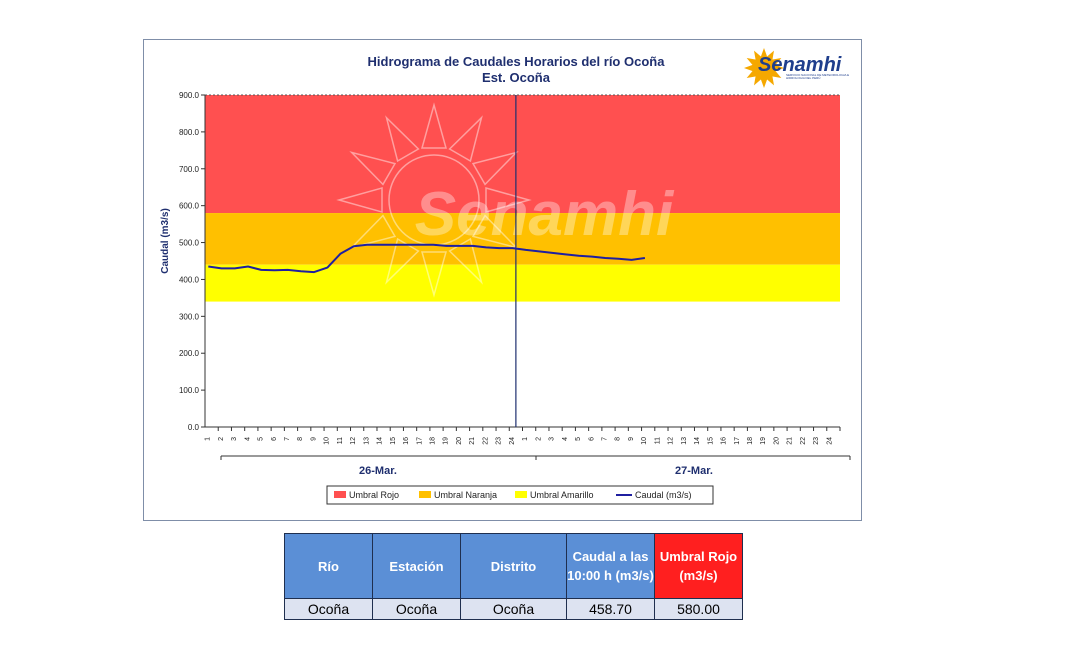 This screenshot has height=648, width=1089. I want to click on y-tick-label: 800.0, so click(189, 132).